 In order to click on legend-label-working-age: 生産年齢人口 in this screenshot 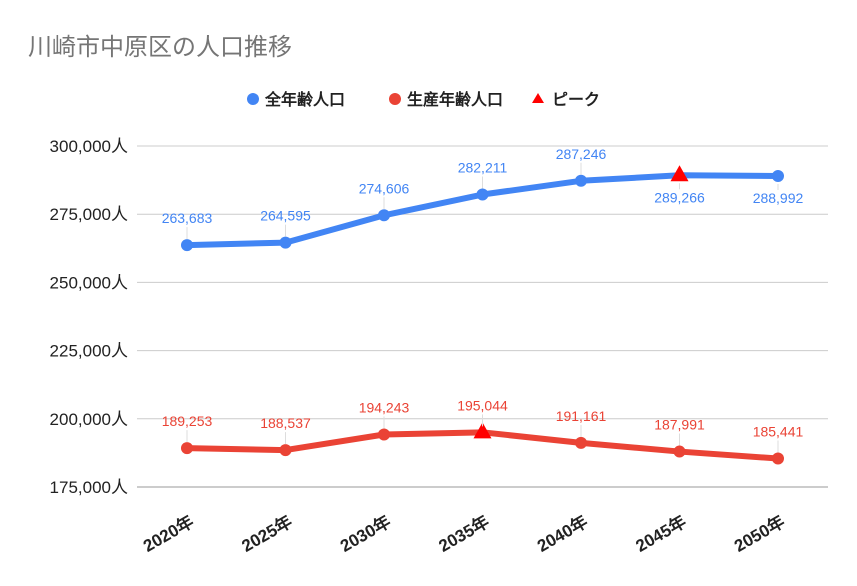, I will do `click(455, 99)`.